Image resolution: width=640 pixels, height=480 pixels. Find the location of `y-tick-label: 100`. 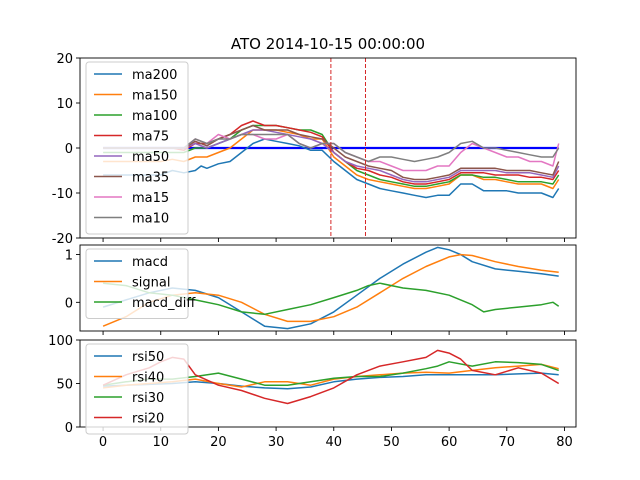

y-tick-label: 100 is located at coordinates (60, 341).